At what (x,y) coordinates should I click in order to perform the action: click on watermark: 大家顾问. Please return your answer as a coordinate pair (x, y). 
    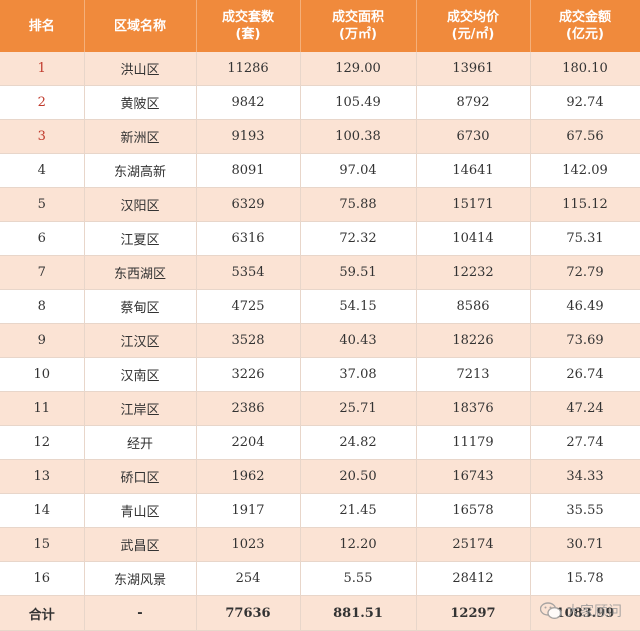
    Looking at the image, I should click on (581, 611).